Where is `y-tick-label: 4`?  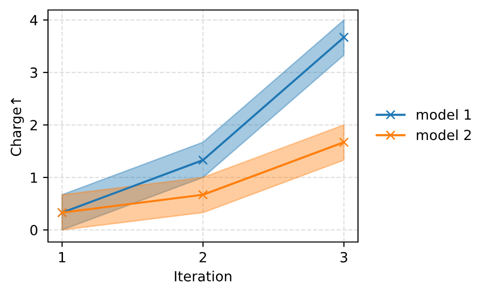
y-tick-label: 4 is located at coordinates (34, 20).